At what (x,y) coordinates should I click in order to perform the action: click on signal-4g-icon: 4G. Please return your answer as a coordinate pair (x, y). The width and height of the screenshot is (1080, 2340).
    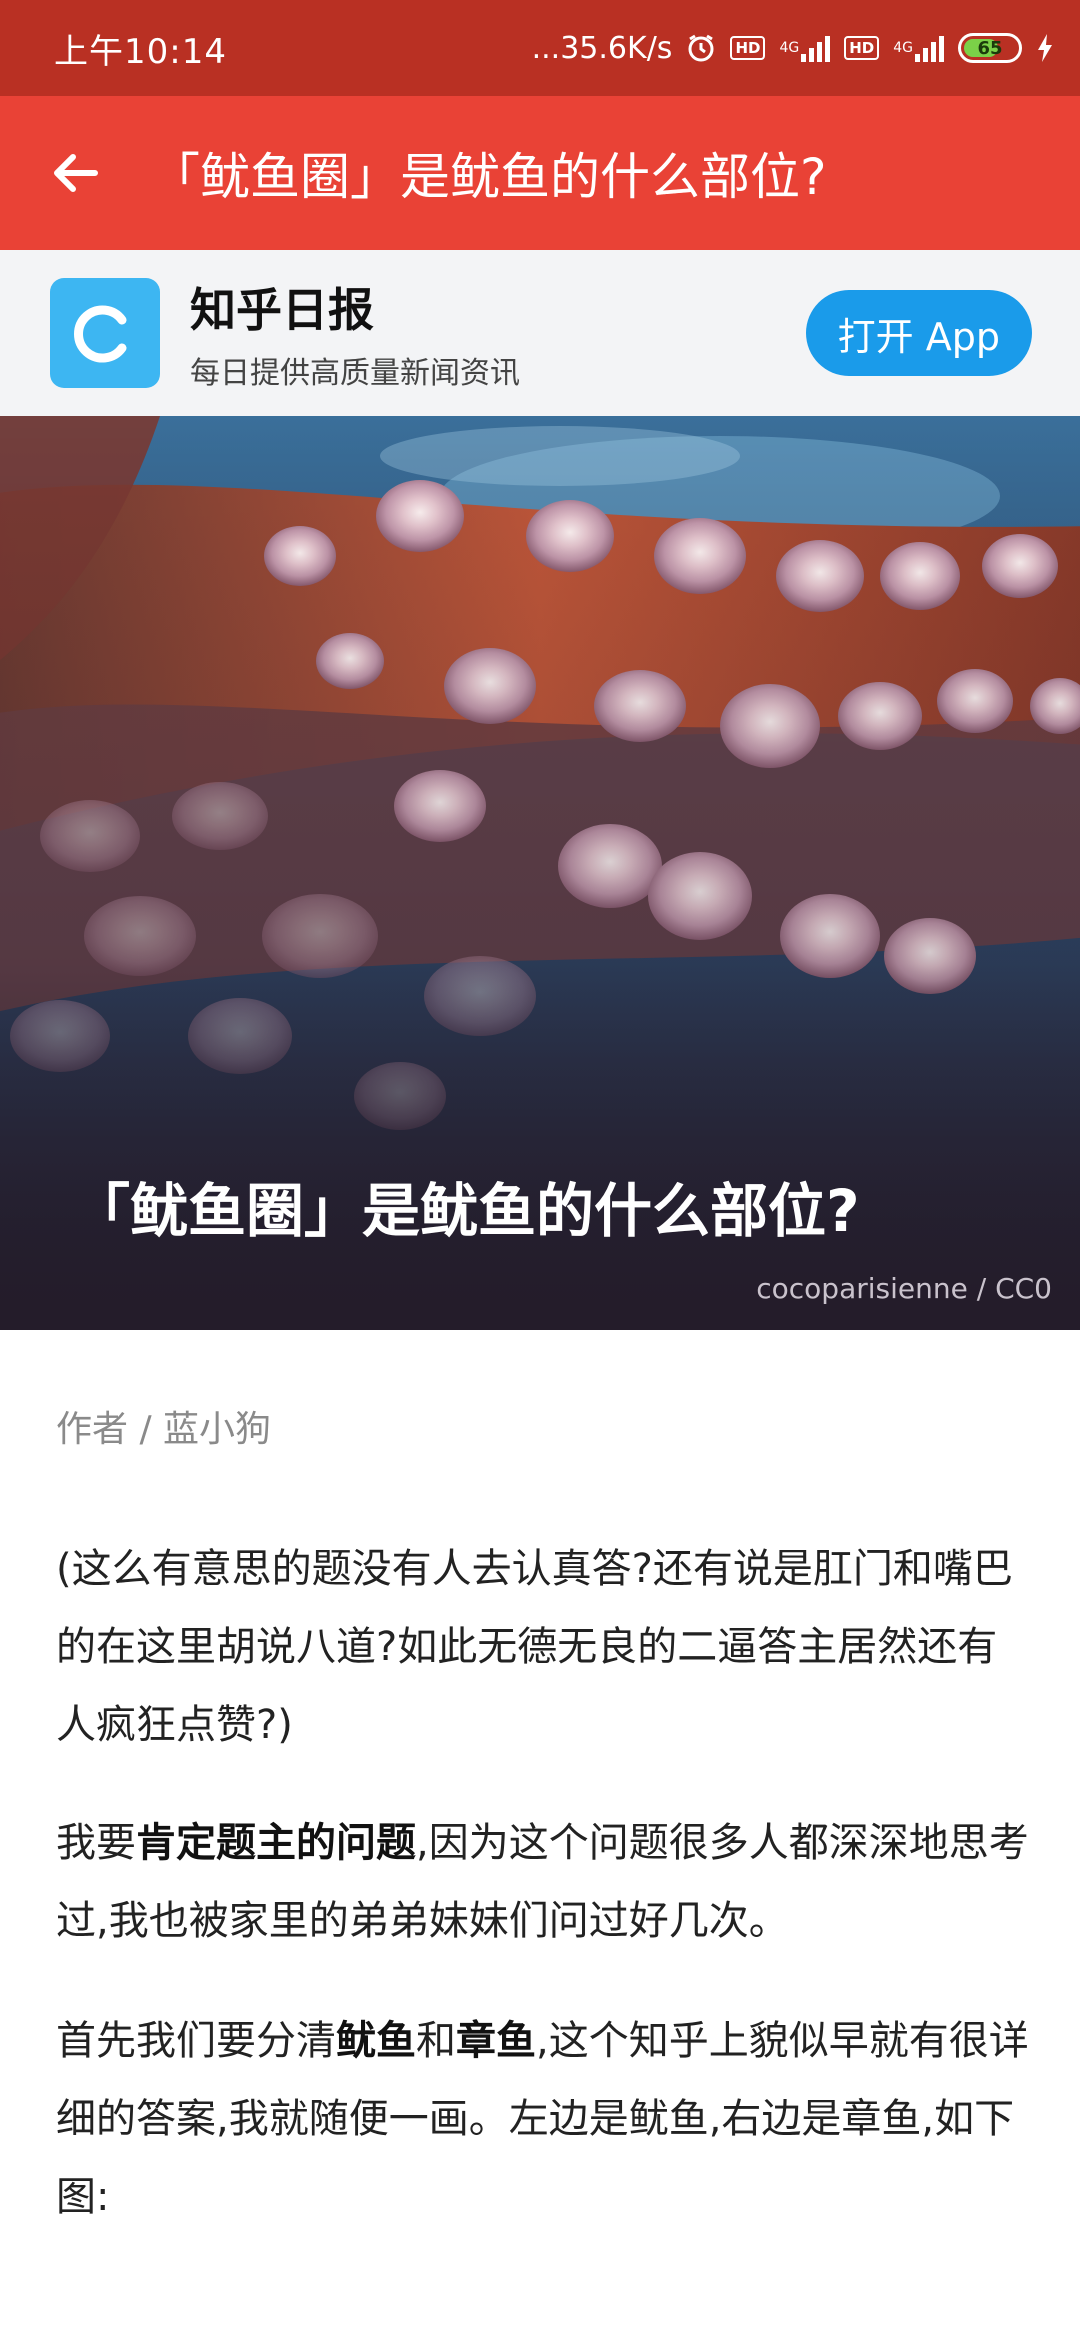
    Looking at the image, I should click on (805, 48).